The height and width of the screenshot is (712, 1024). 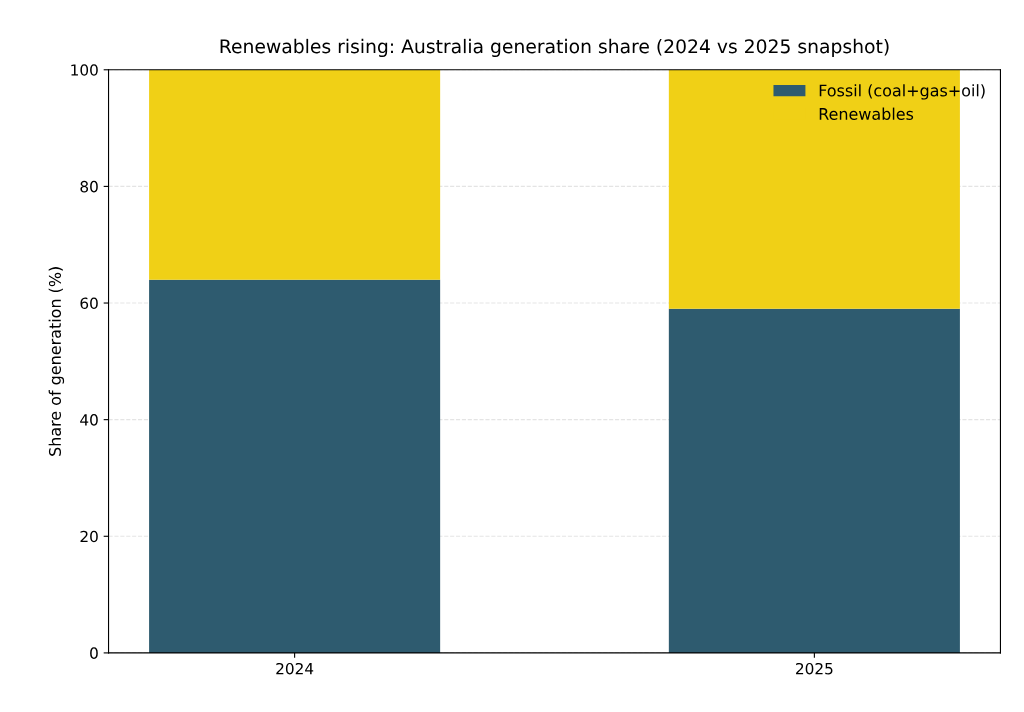 What do you see at coordinates (94, 653) in the screenshot?
I see `y-tick-label: 0` at bounding box center [94, 653].